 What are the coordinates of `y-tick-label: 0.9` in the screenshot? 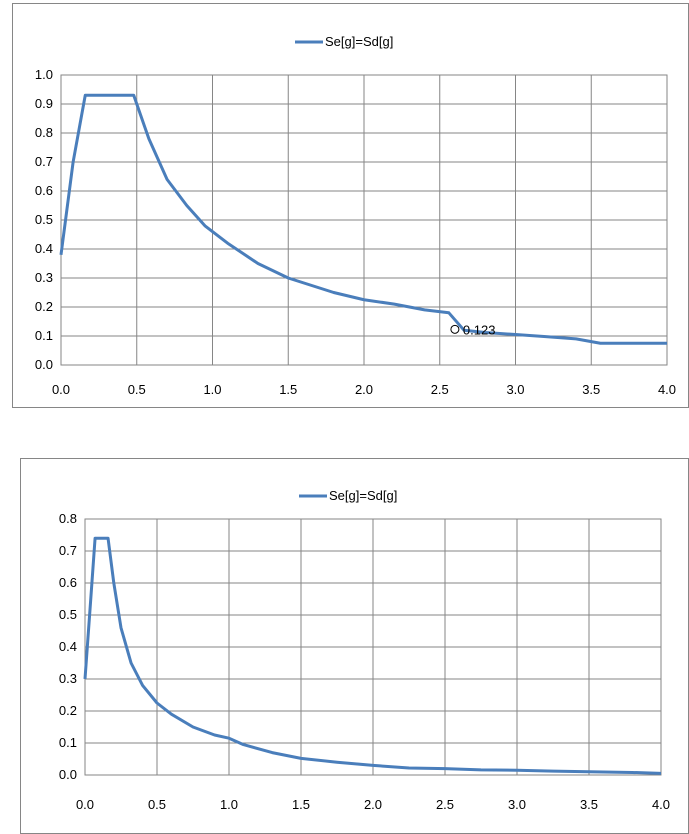 It's located at (44, 103).